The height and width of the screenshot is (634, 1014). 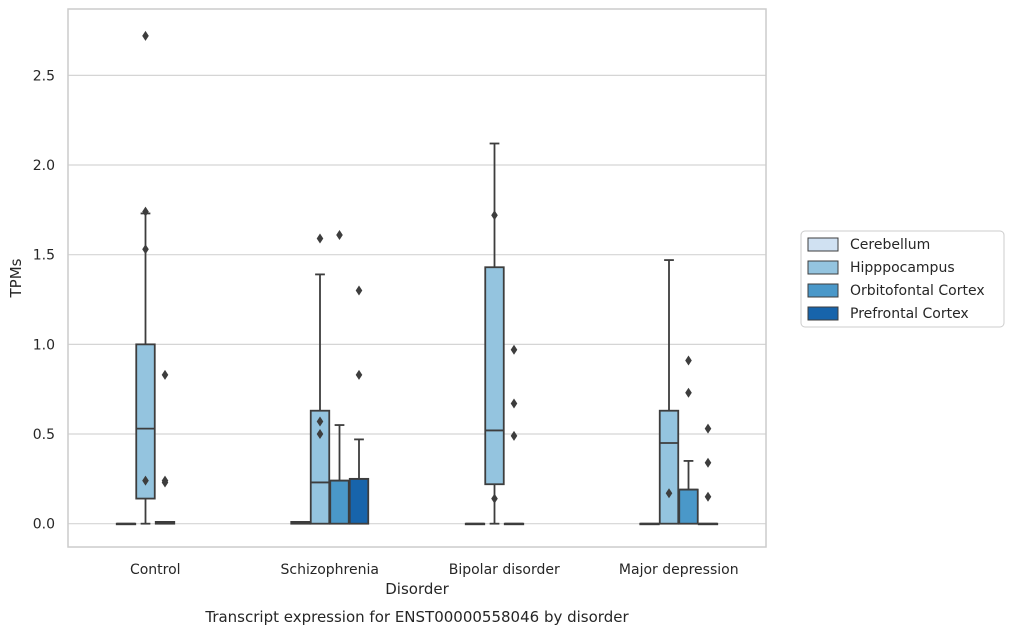 I want to click on x-tick-label: Schizophrenia, so click(x=330, y=570).